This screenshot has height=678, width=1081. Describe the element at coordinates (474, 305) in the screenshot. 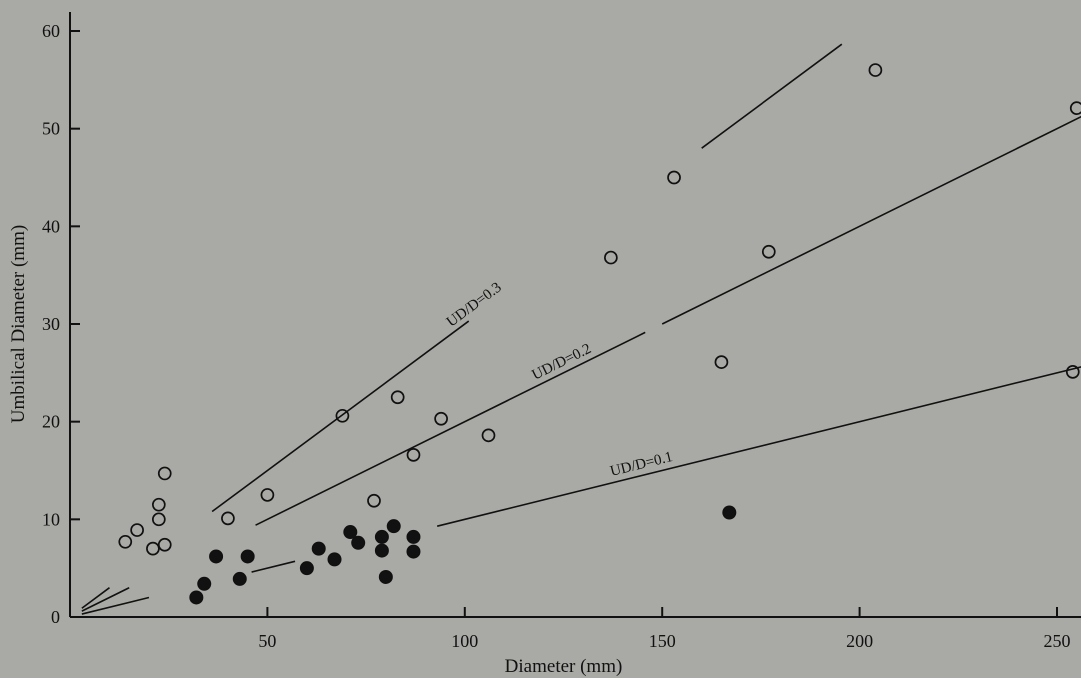

I see `reference-line-label: UD/D=0.3` at that location.